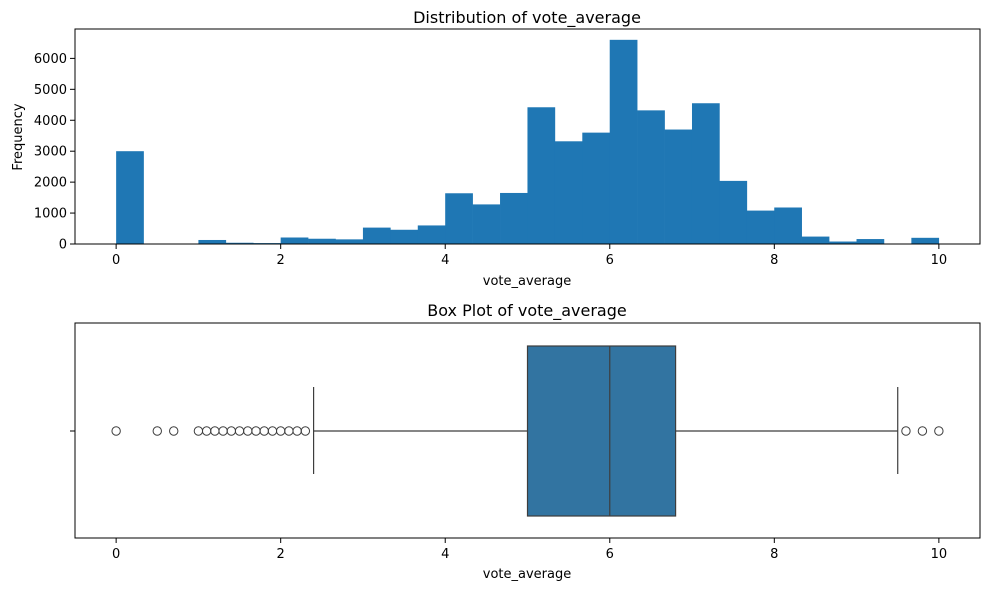 The image size is (989, 590). What do you see at coordinates (939, 260) in the screenshot?
I see `histogram-x-tick-label: 10` at bounding box center [939, 260].